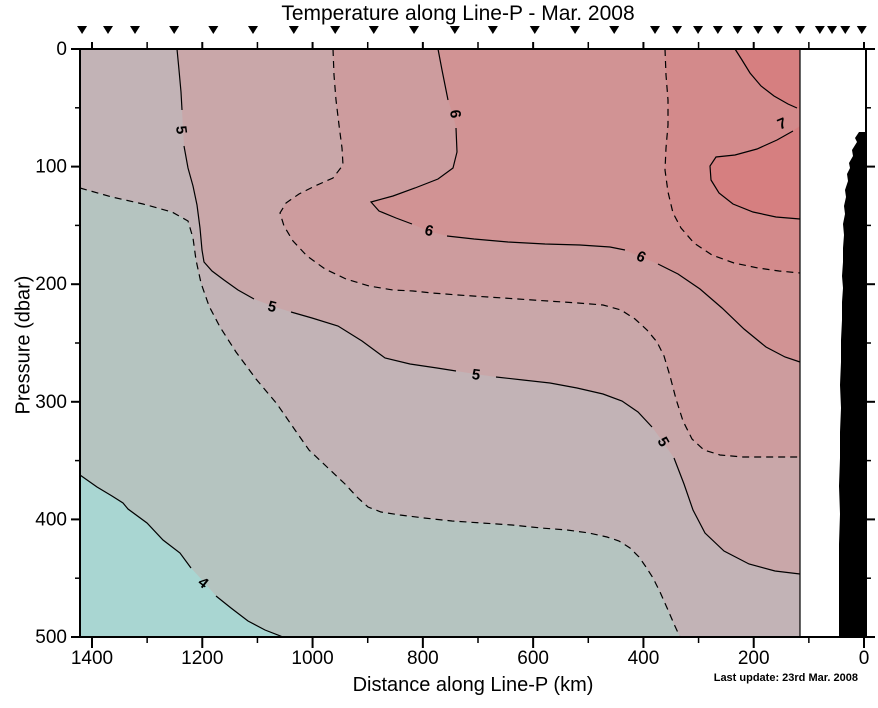 The image size is (878, 708). Describe the element at coordinates (202, 658) in the screenshot. I see `x-tick-label: 1200` at that location.